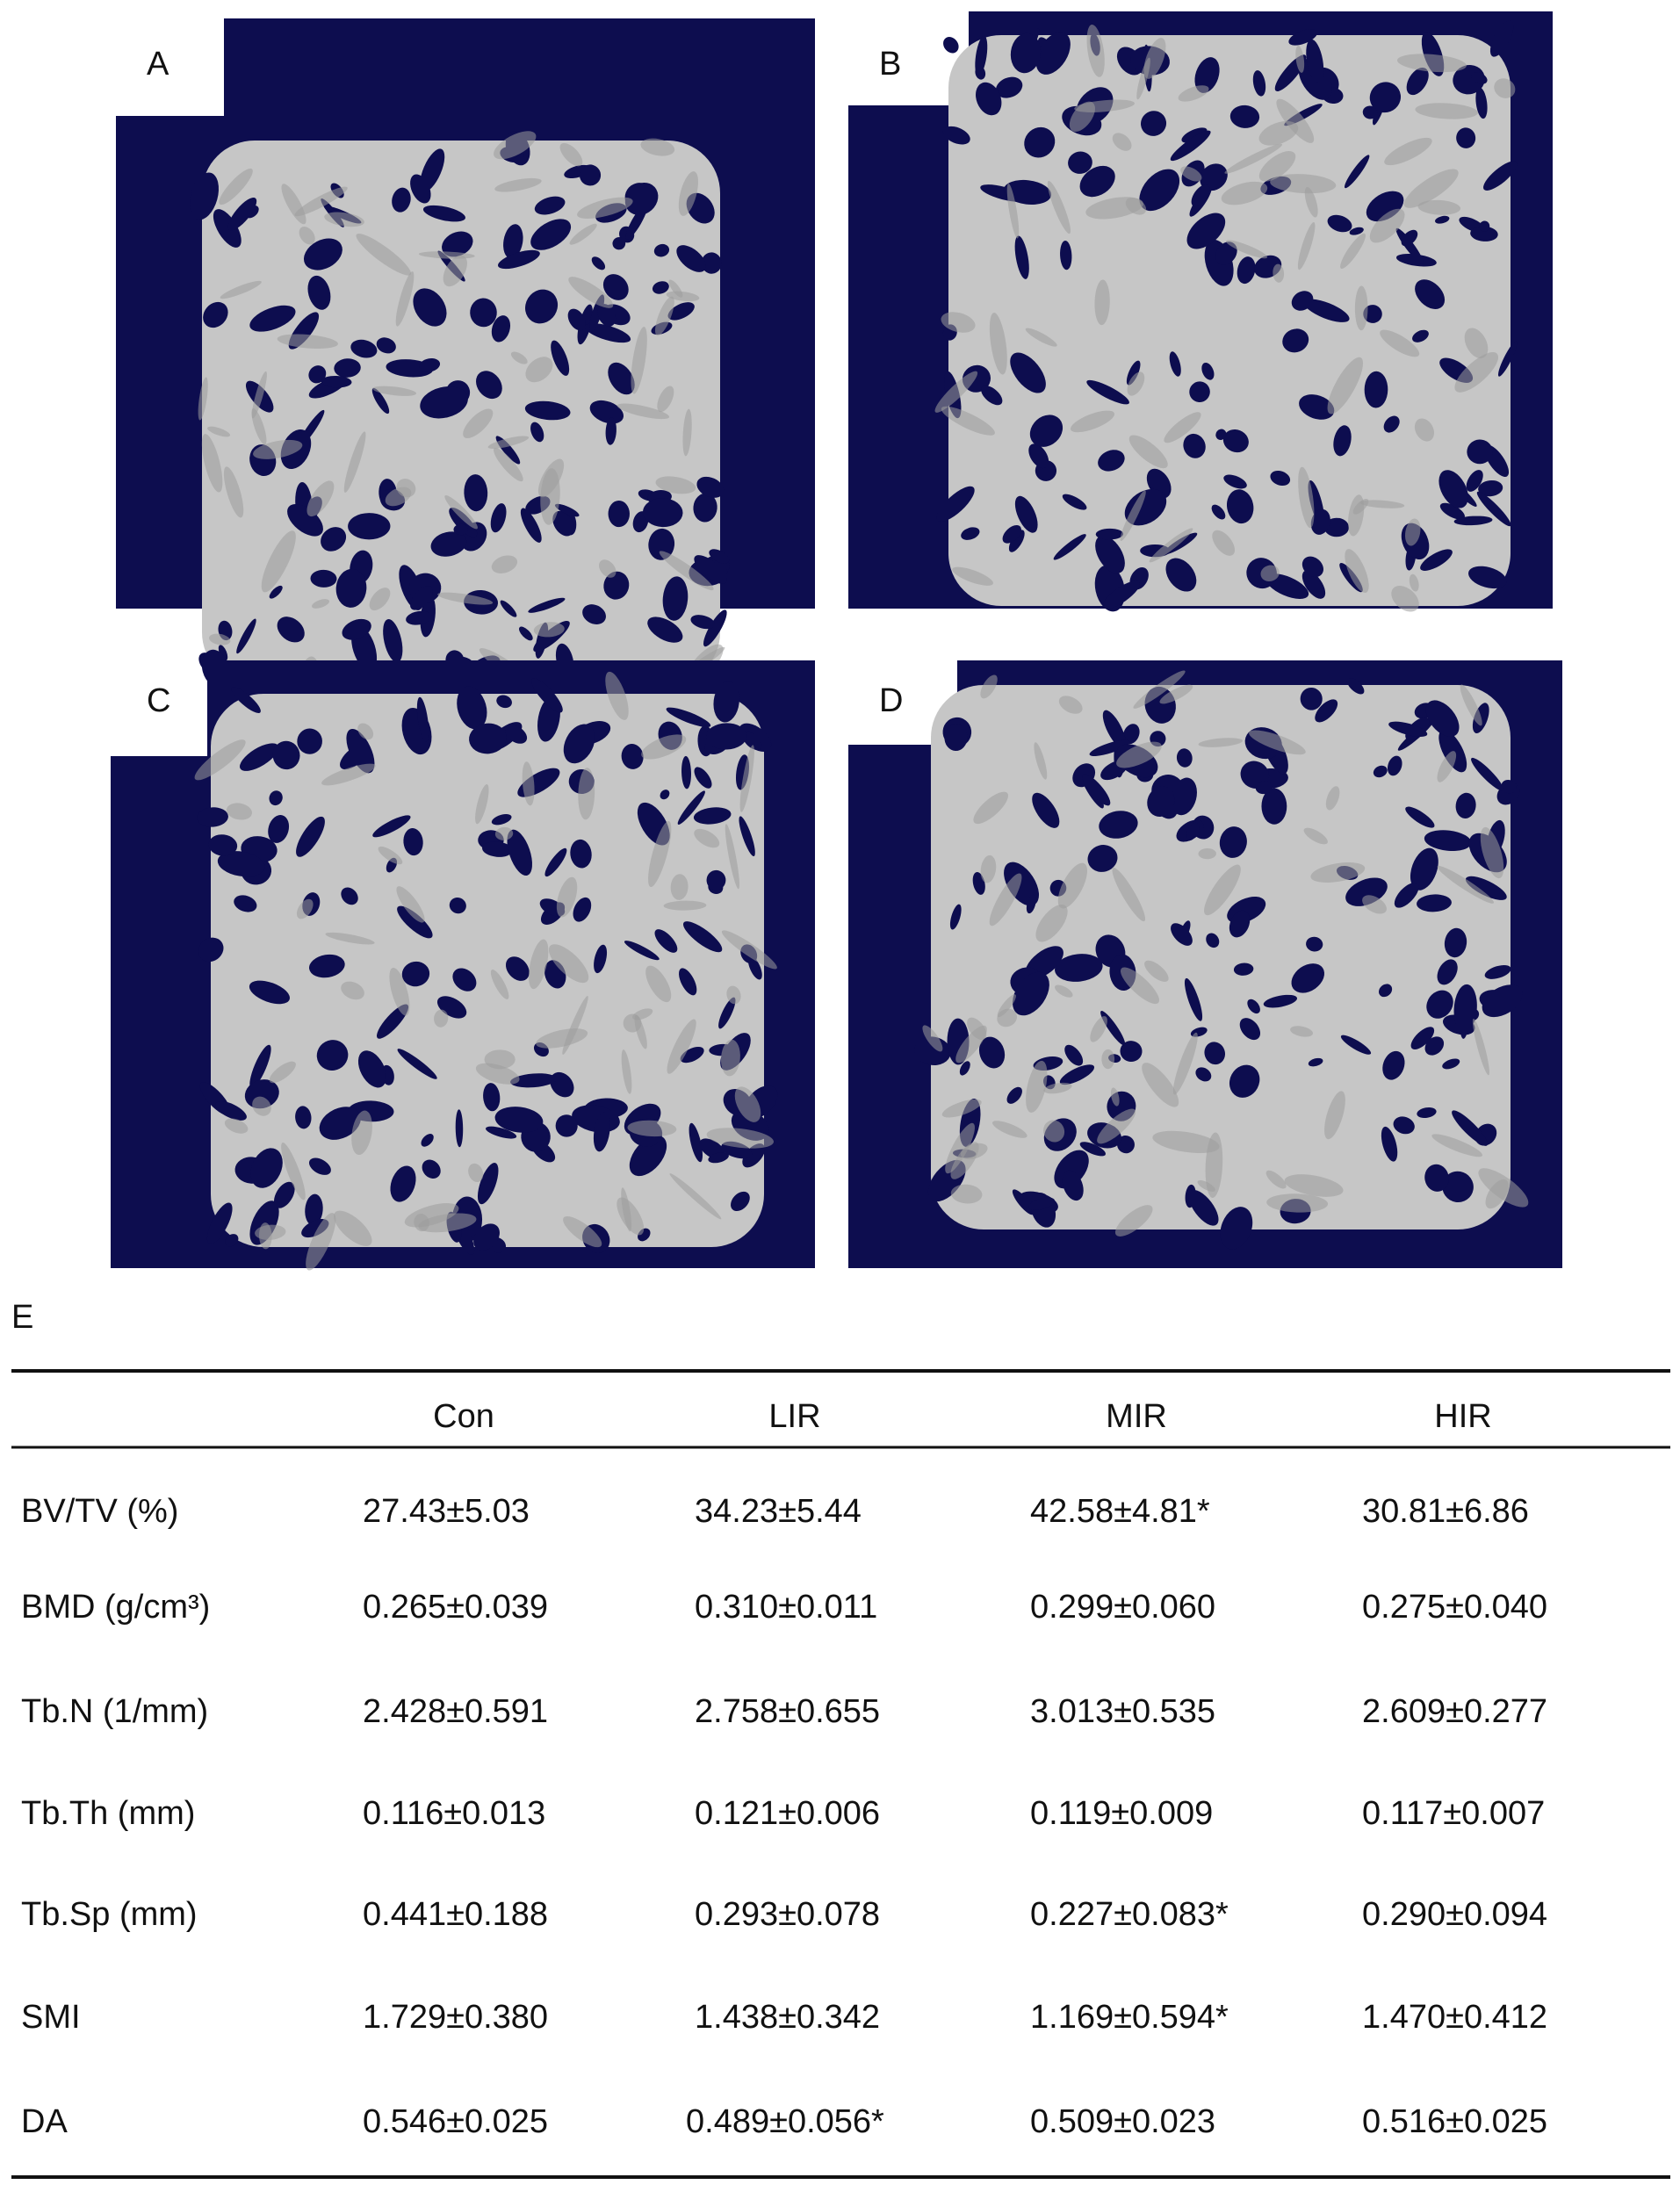  Describe the element at coordinates (1121, 1813) in the screenshot. I see `table-cell: 0.119±0.009` at that location.